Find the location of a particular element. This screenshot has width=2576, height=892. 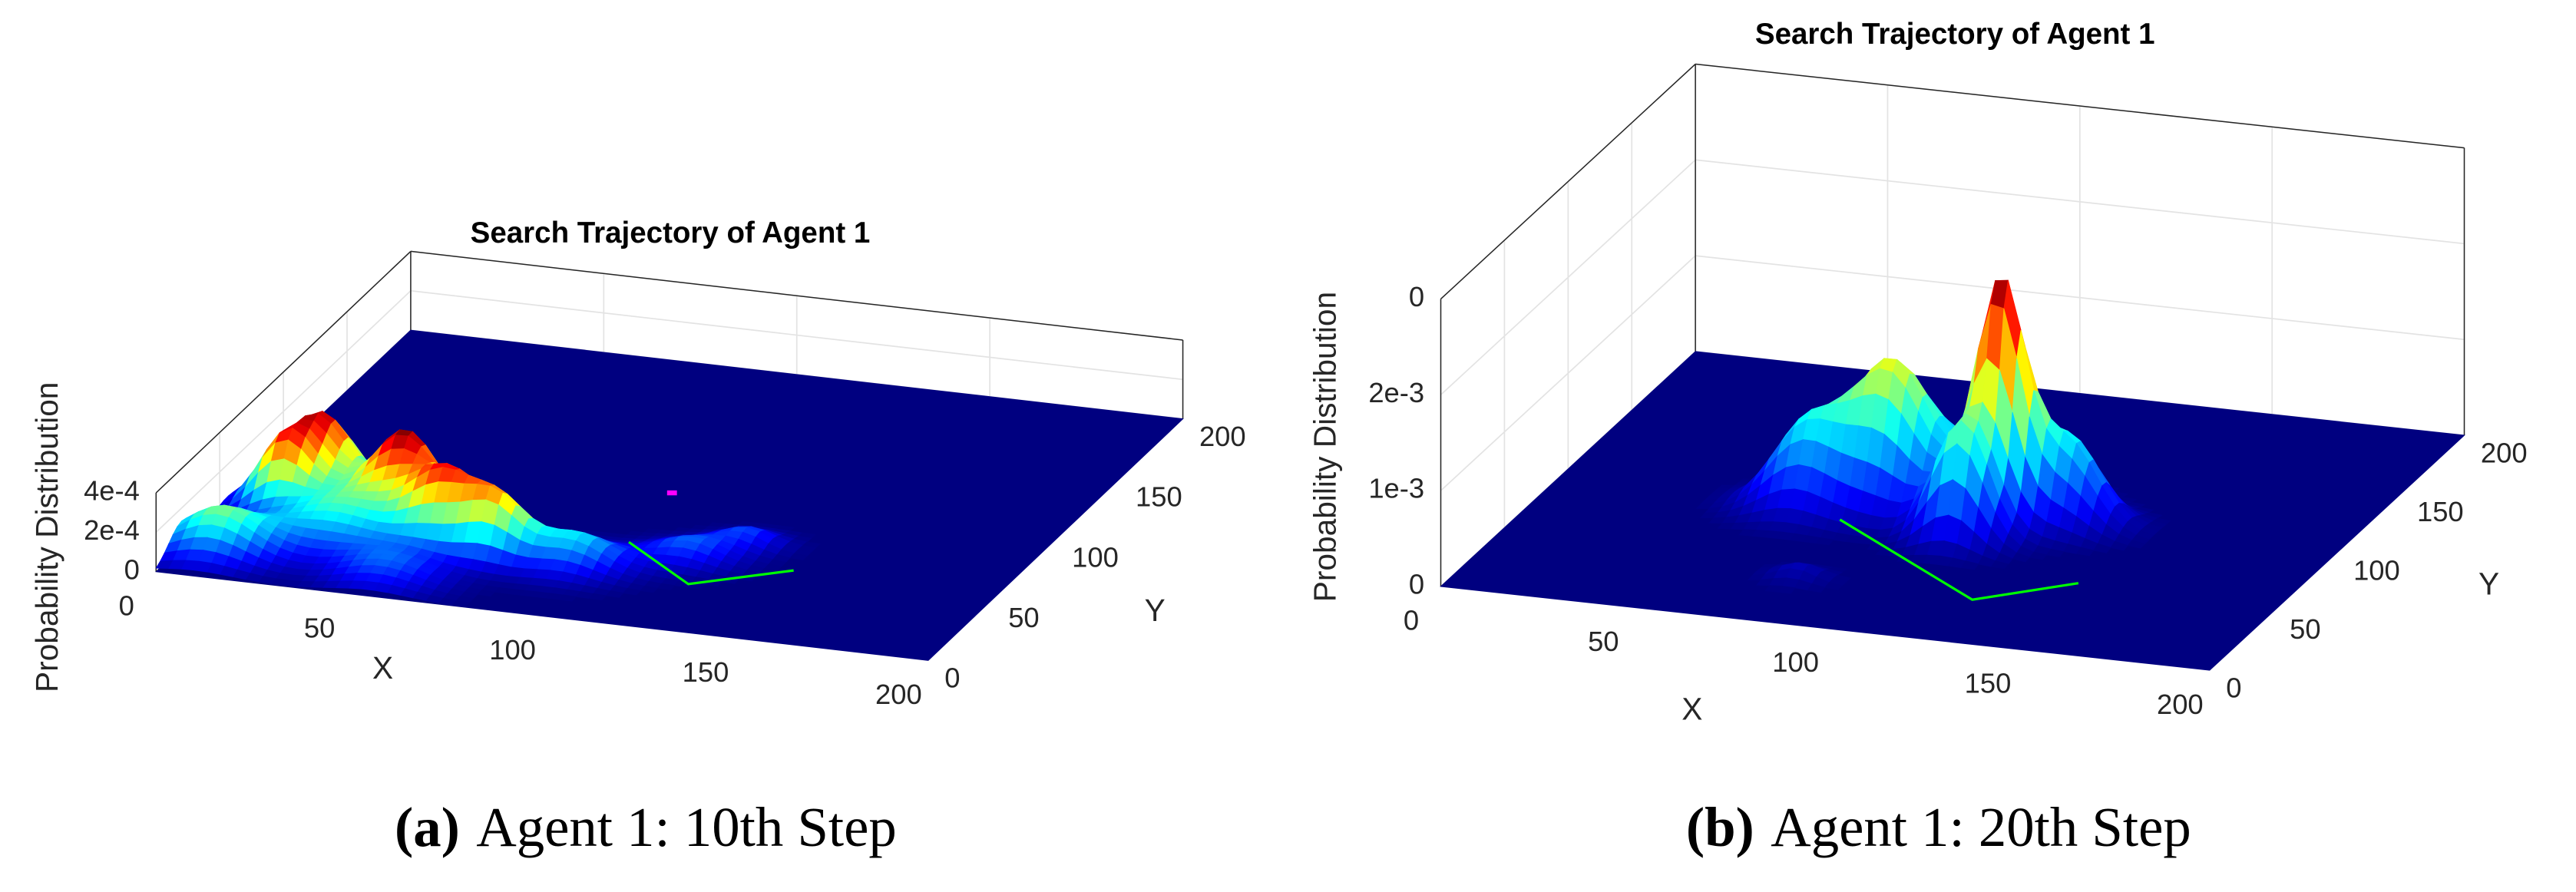

z-tick-label: 2e-3 is located at coordinates (1396, 392).